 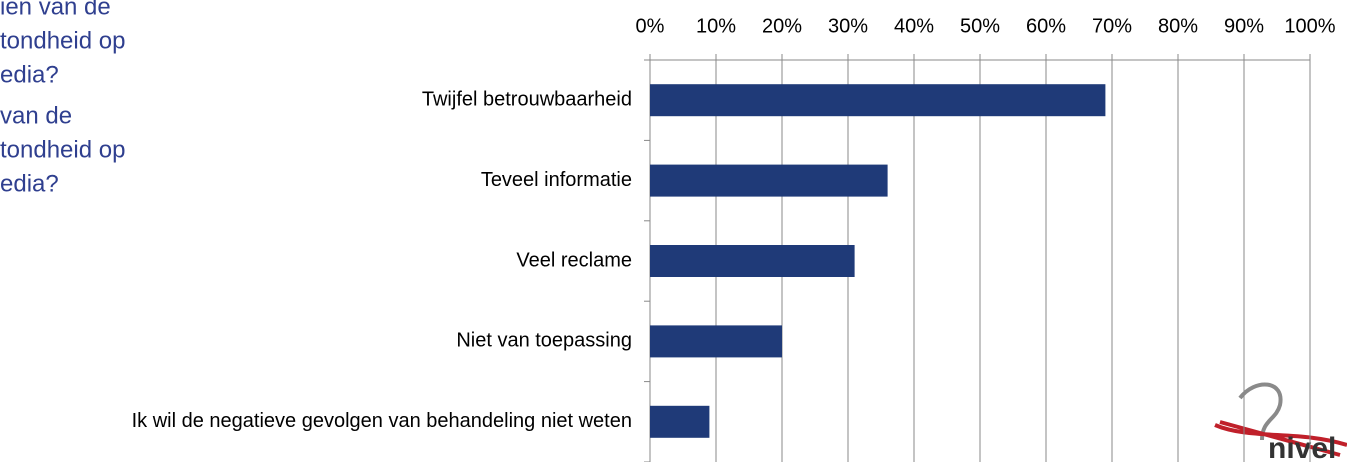 I want to click on x-tick-label: 60%, so click(x=1046, y=26).